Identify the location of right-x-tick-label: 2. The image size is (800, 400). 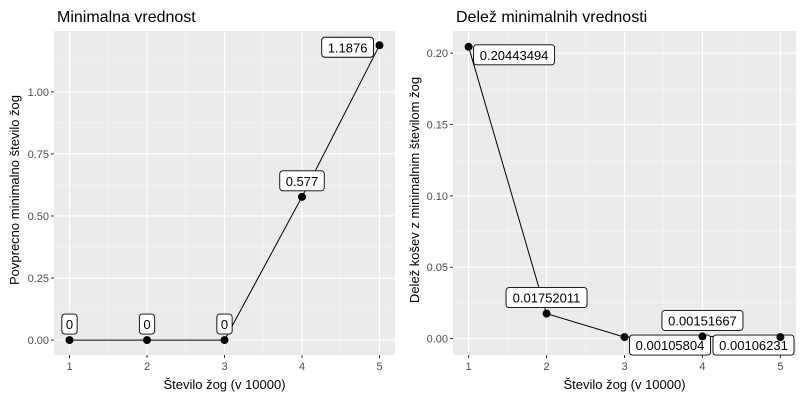
(546, 367).